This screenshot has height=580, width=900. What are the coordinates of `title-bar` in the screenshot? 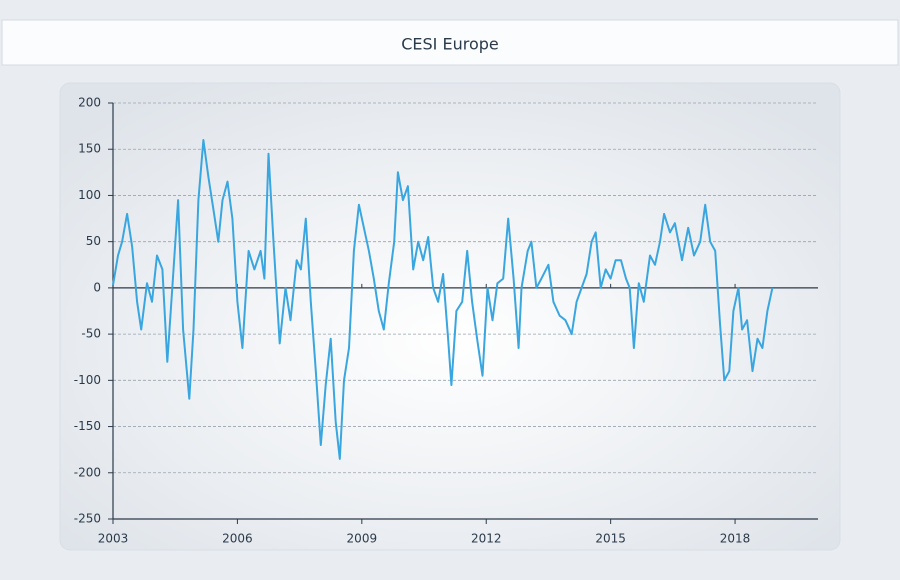 It's located at (450, 42).